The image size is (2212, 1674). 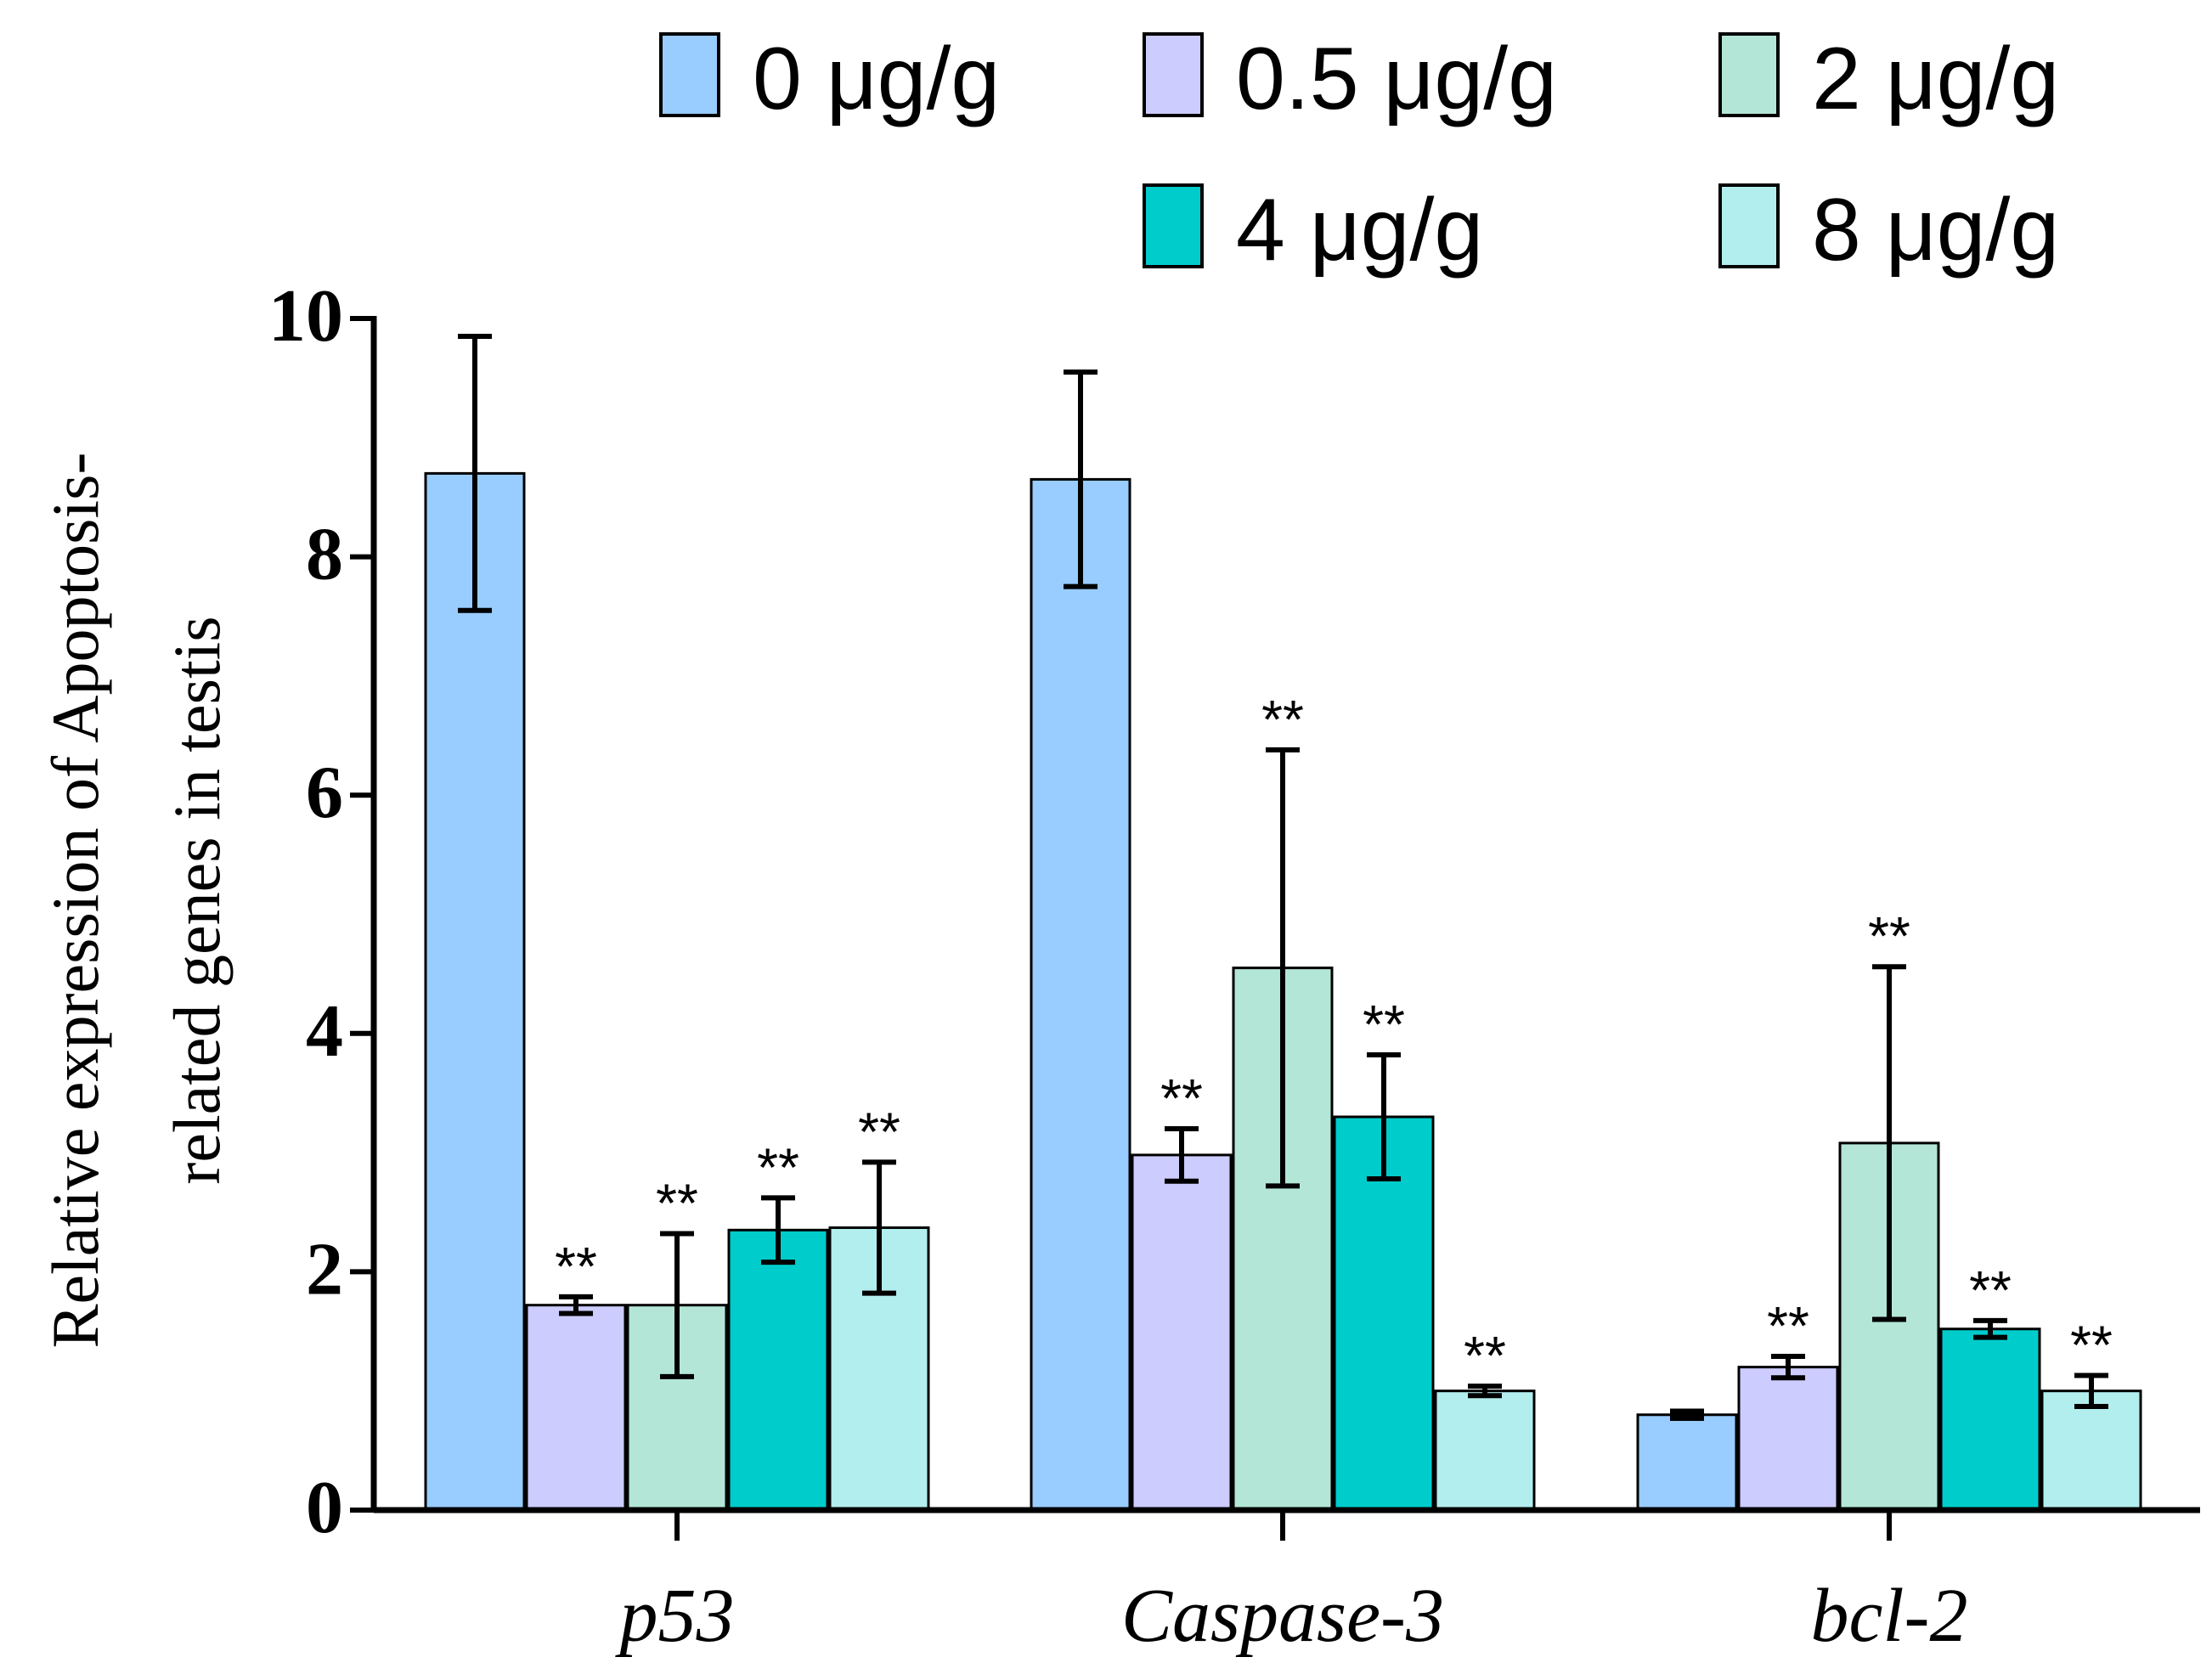 What do you see at coordinates (877, 79) in the screenshot?
I see `legend-label-0: 0 μg/g` at bounding box center [877, 79].